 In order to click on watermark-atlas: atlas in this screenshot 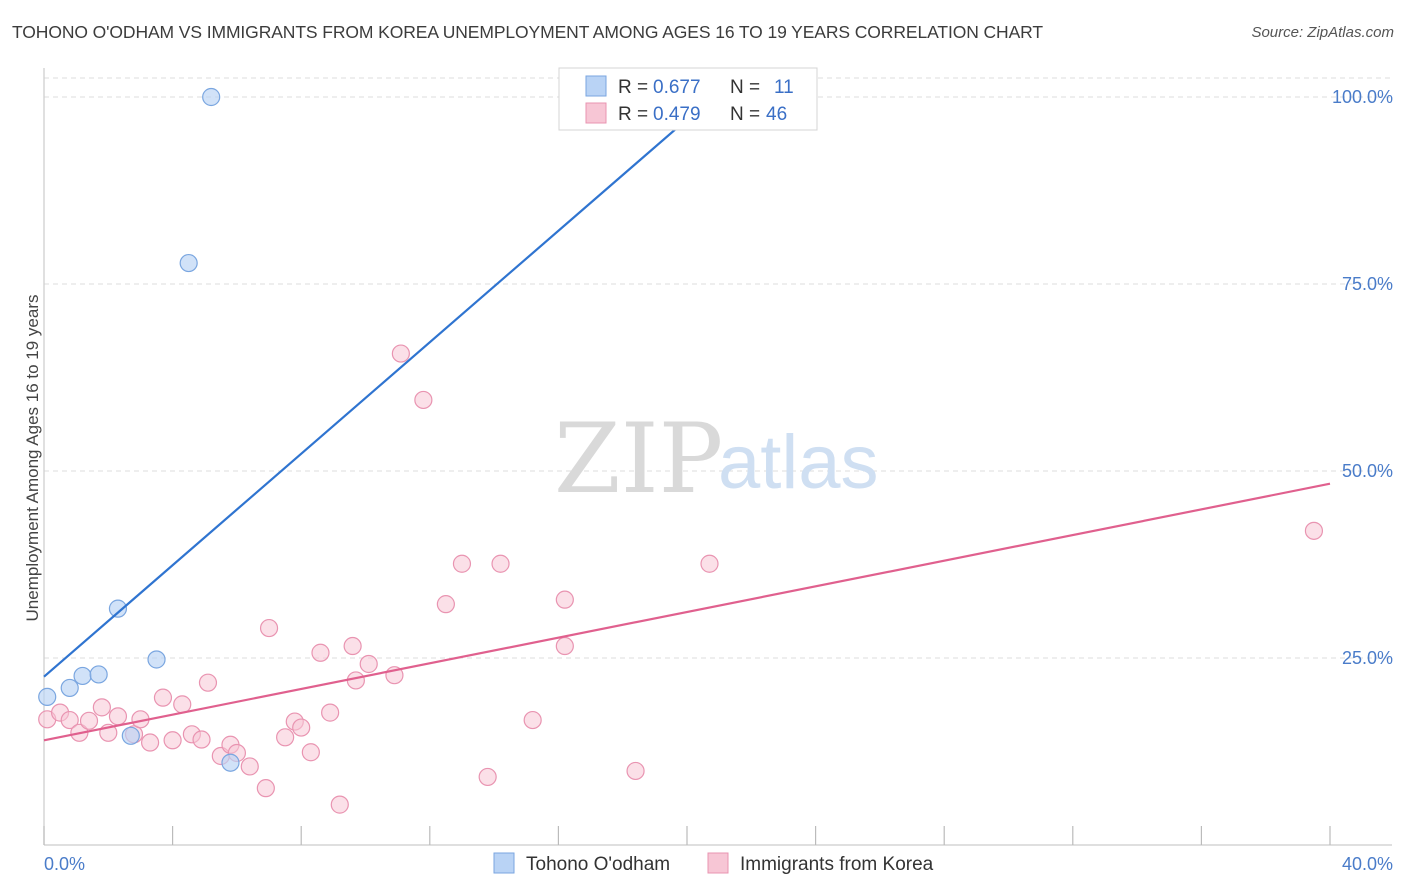, I will do `click(798, 462)`.